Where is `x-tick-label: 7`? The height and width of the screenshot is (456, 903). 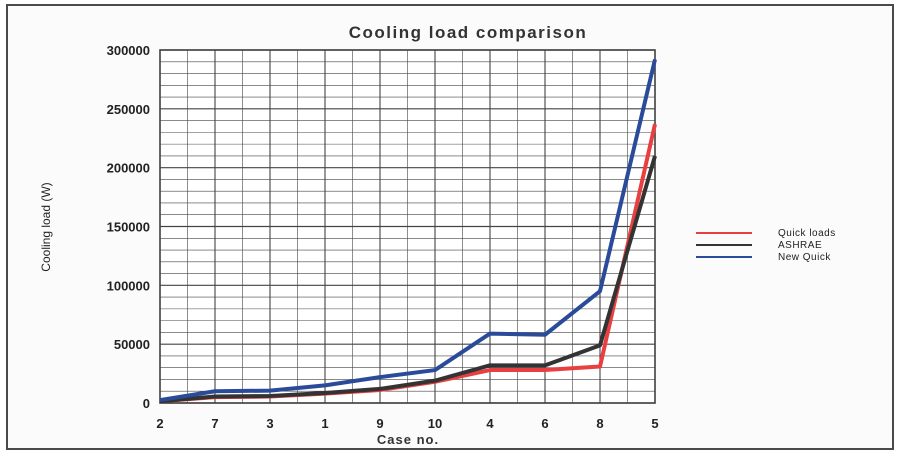
x-tick-label: 7 is located at coordinates (214, 423).